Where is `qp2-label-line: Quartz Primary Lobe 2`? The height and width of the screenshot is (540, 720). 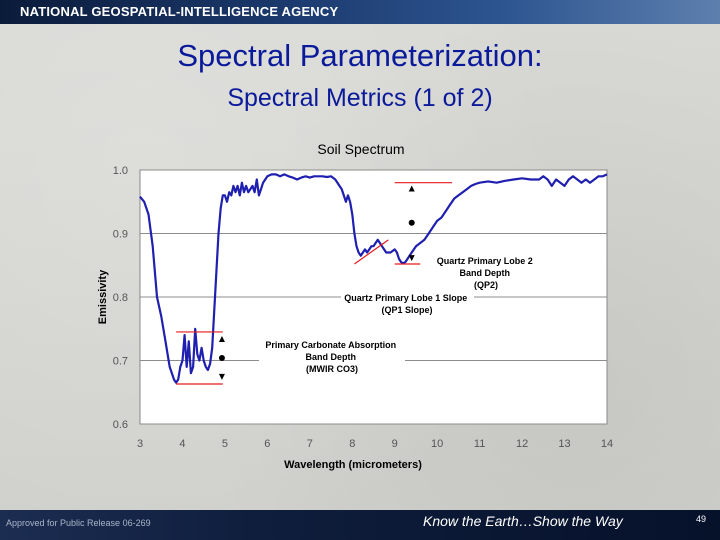
qp2-label-line: Quartz Primary Lobe 2 is located at coordinates (485, 261).